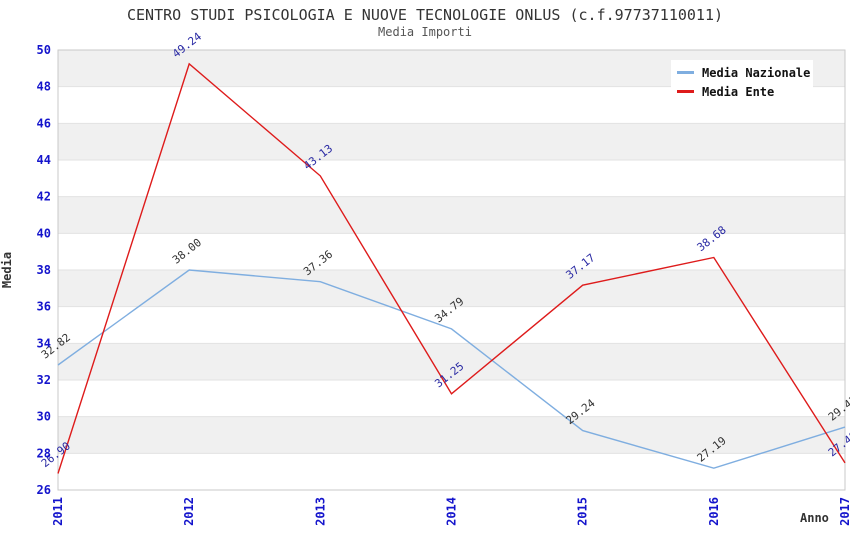 The height and width of the screenshot is (550, 850). Describe the element at coordinates (44, 87) in the screenshot. I see `y-tick-label: 48` at that location.